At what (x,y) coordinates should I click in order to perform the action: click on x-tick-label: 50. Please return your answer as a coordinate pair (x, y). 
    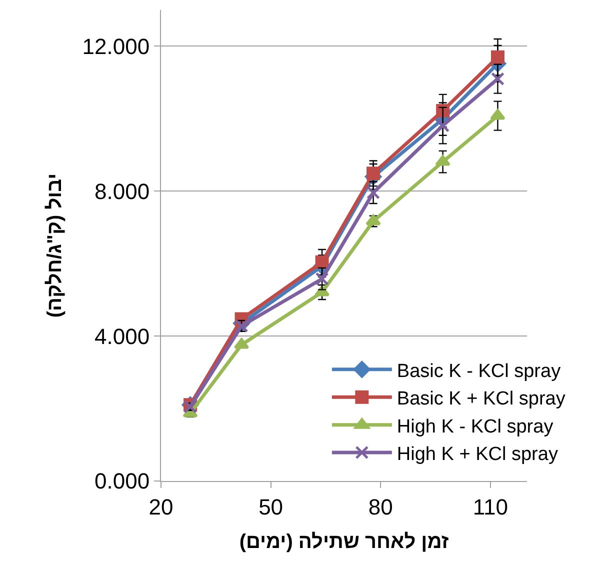
    Looking at the image, I should click on (271, 507).